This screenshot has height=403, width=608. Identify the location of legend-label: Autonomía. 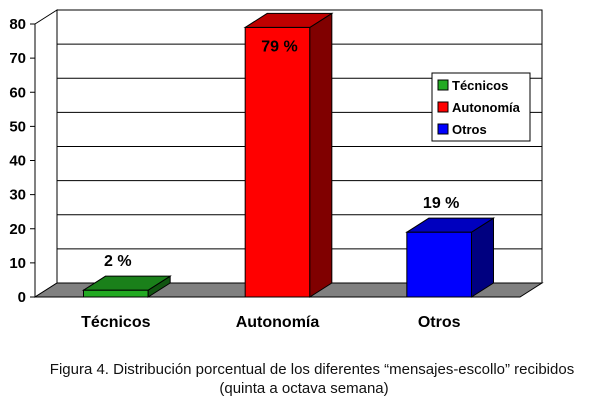
(486, 107).